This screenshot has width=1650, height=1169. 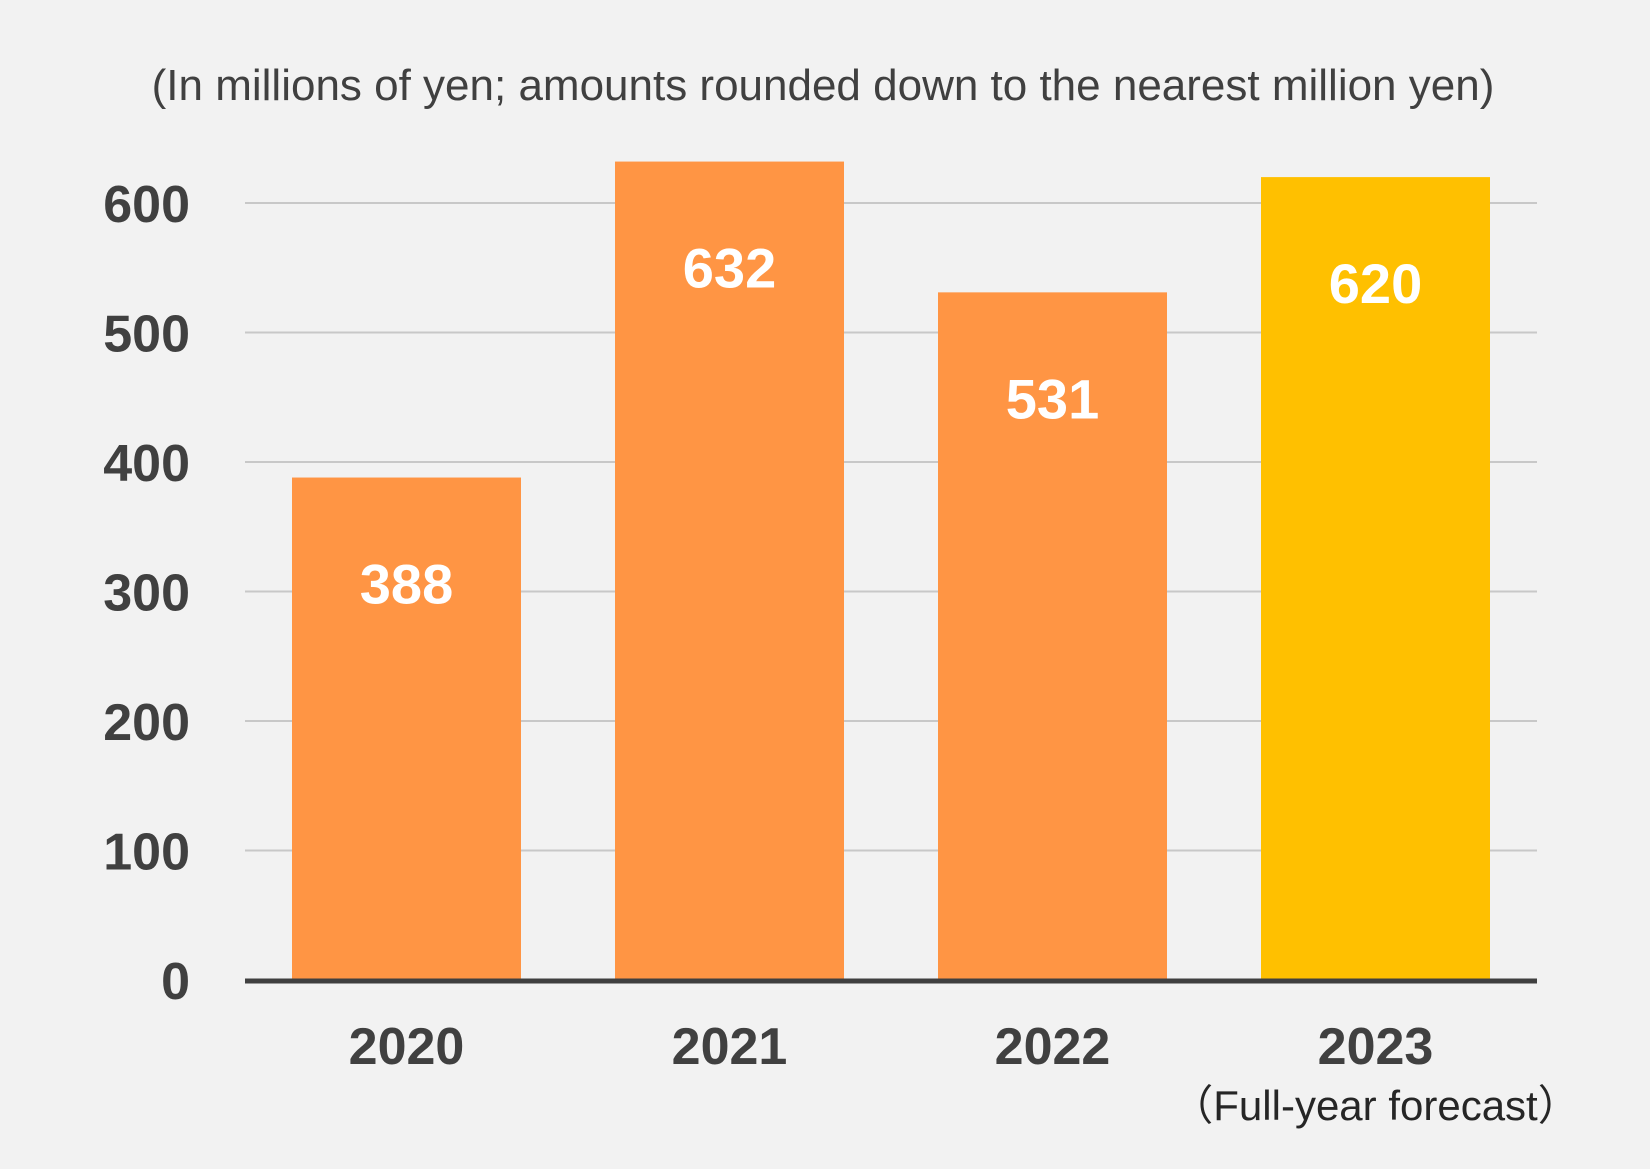 What do you see at coordinates (407, 1047) in the screenshot?
I see `category-label: 2020` at bounding box center [407, 1047].